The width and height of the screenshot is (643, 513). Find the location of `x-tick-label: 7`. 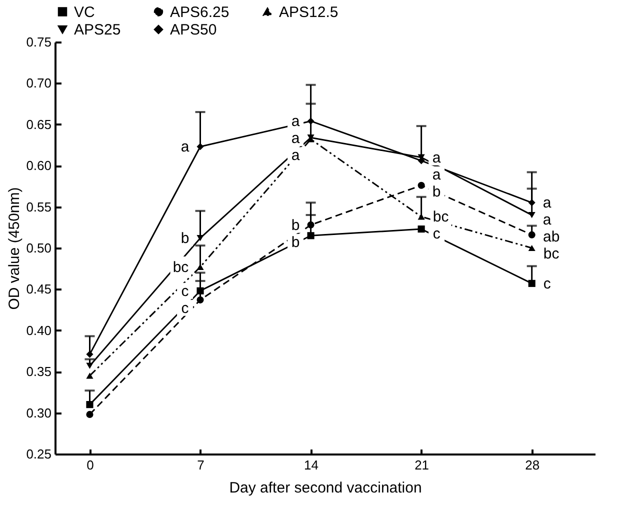

x-tick-label: 7 is located at coordinates (200, 465).